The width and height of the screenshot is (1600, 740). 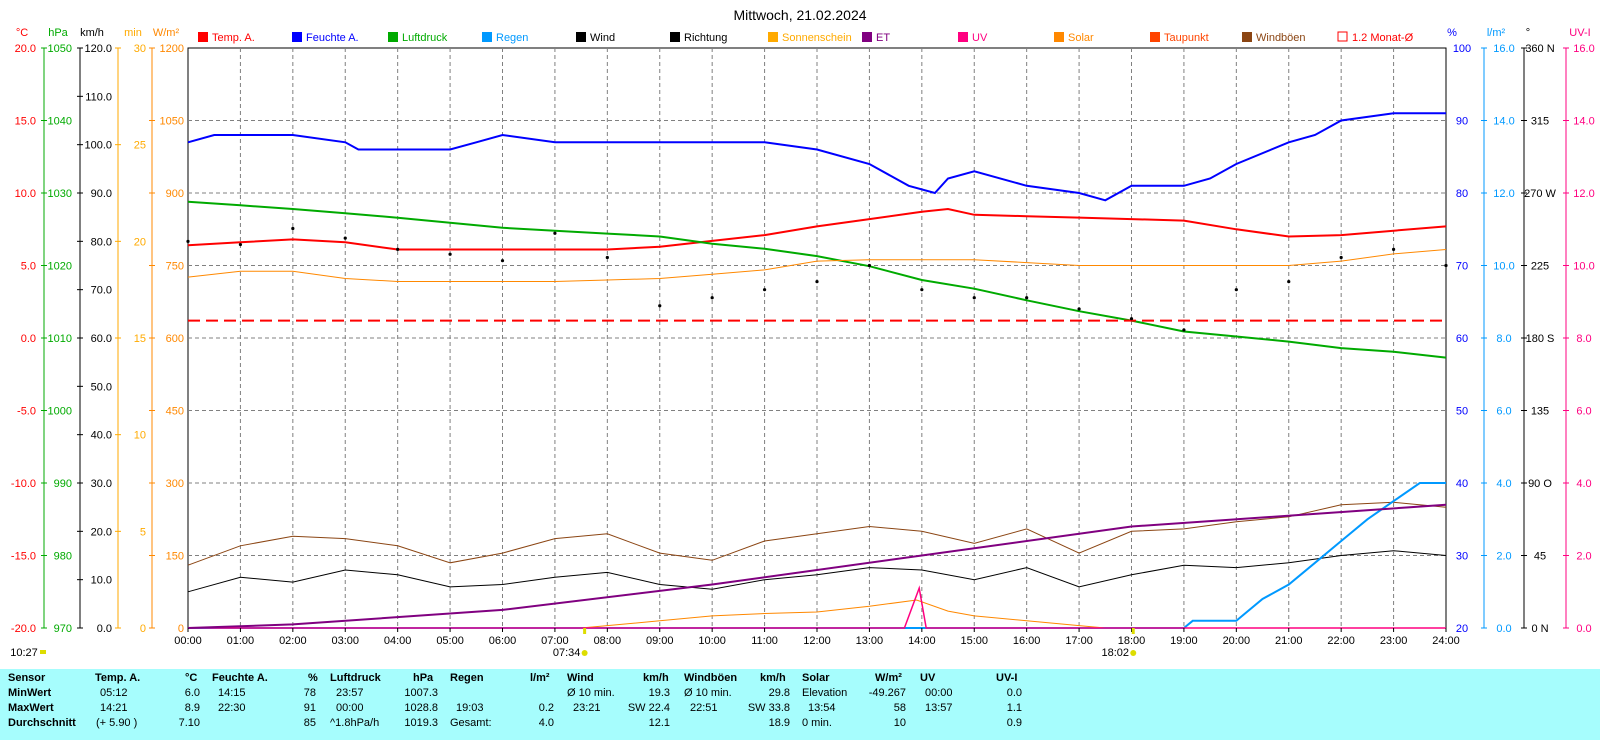 What do you see at coordinates (1462, 629) in the screenshot?
I see `humidity-axis-tick-label: 20` at bounding box center [1462, 629].